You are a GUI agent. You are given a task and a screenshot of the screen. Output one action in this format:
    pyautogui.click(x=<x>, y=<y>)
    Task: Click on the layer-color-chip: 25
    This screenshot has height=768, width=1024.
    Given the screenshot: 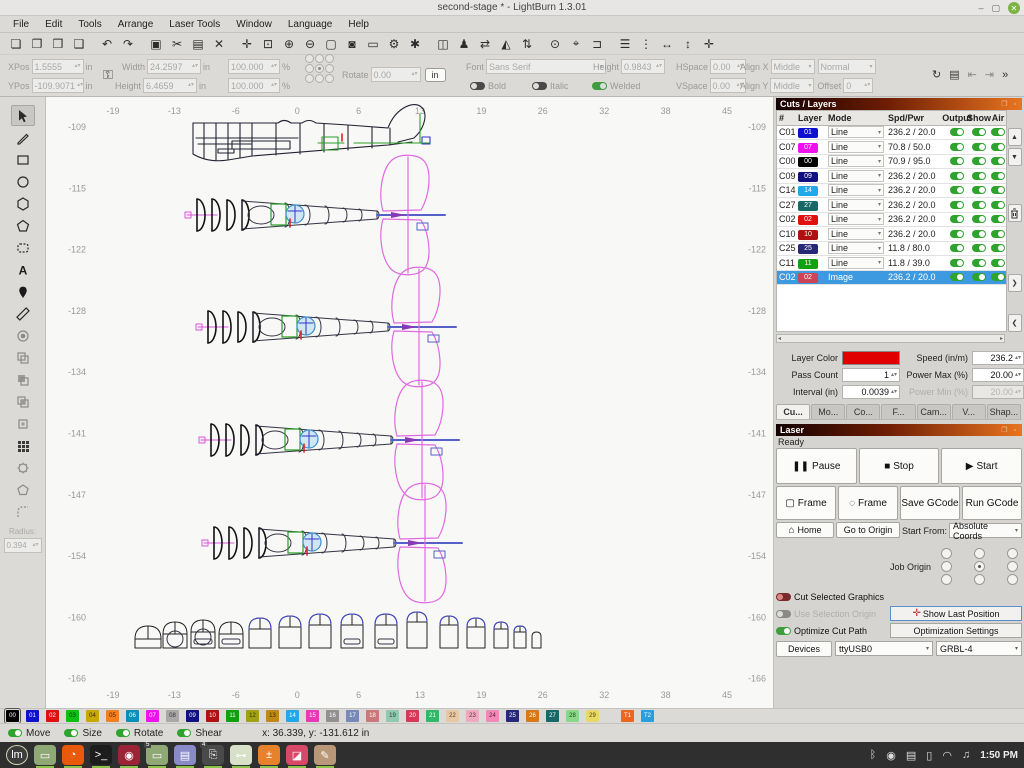 What is the action you would take?
    pyautogui.click(x=808, y=249)
    